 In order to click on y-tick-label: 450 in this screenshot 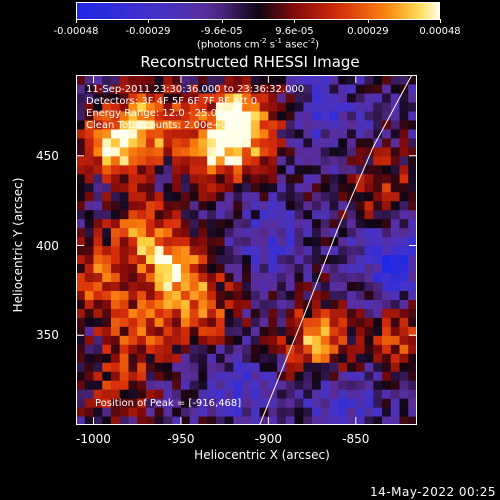, I will do `click(47, 155)`.